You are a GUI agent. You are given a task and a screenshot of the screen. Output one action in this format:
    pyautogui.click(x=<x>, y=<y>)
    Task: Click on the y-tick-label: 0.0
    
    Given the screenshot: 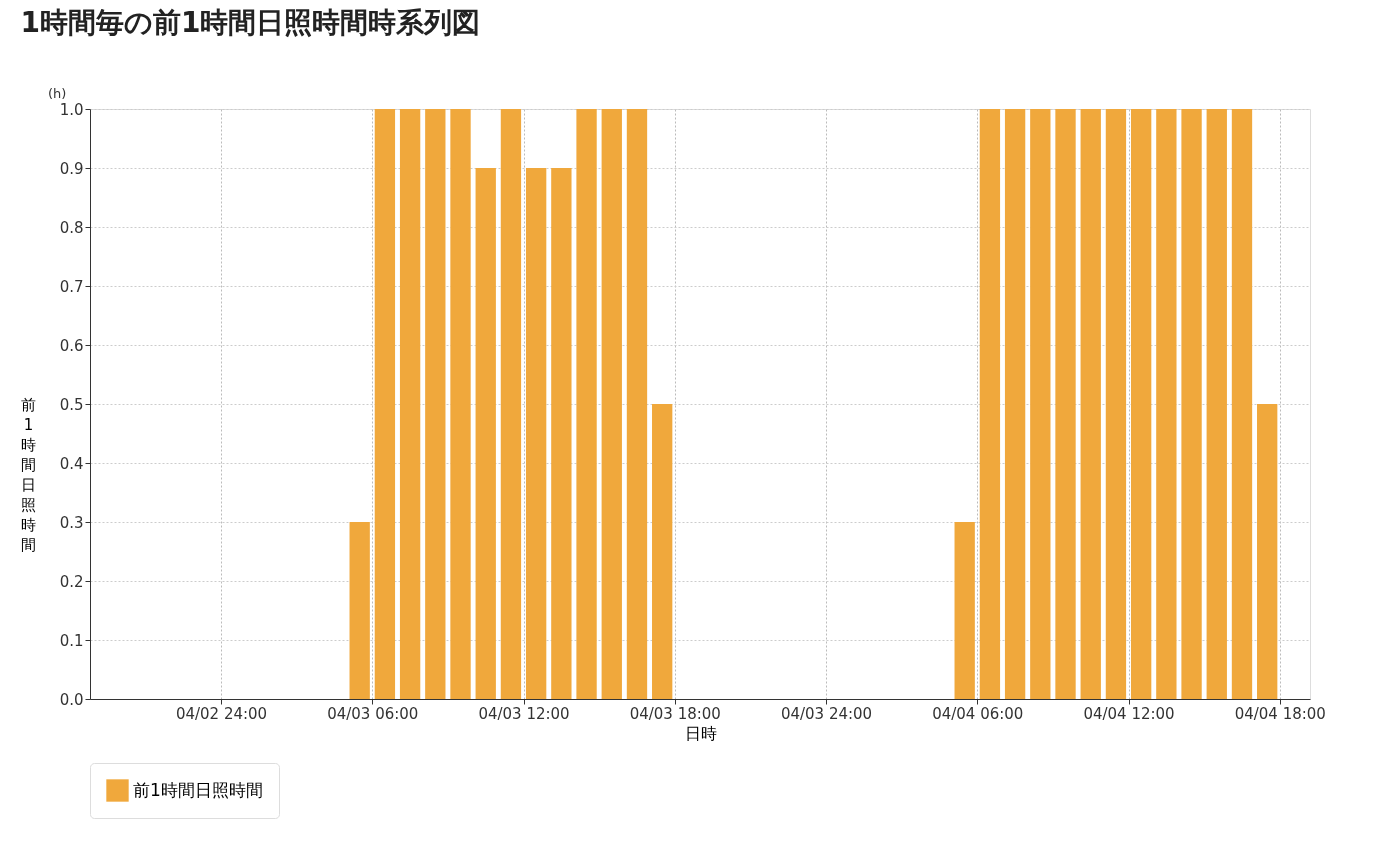 What is the action you would take?
    pyautogui.click(x=71, y=699)
    